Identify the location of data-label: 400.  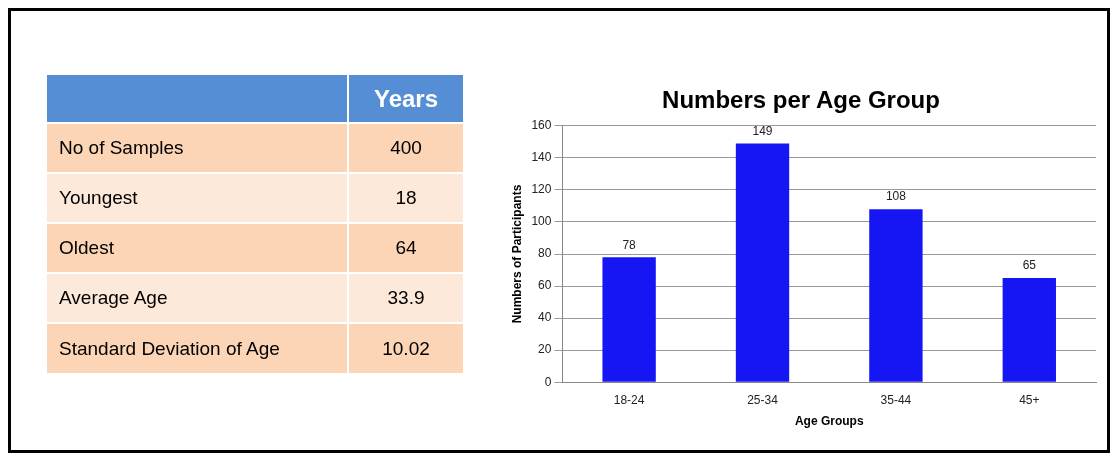
(406, 148).